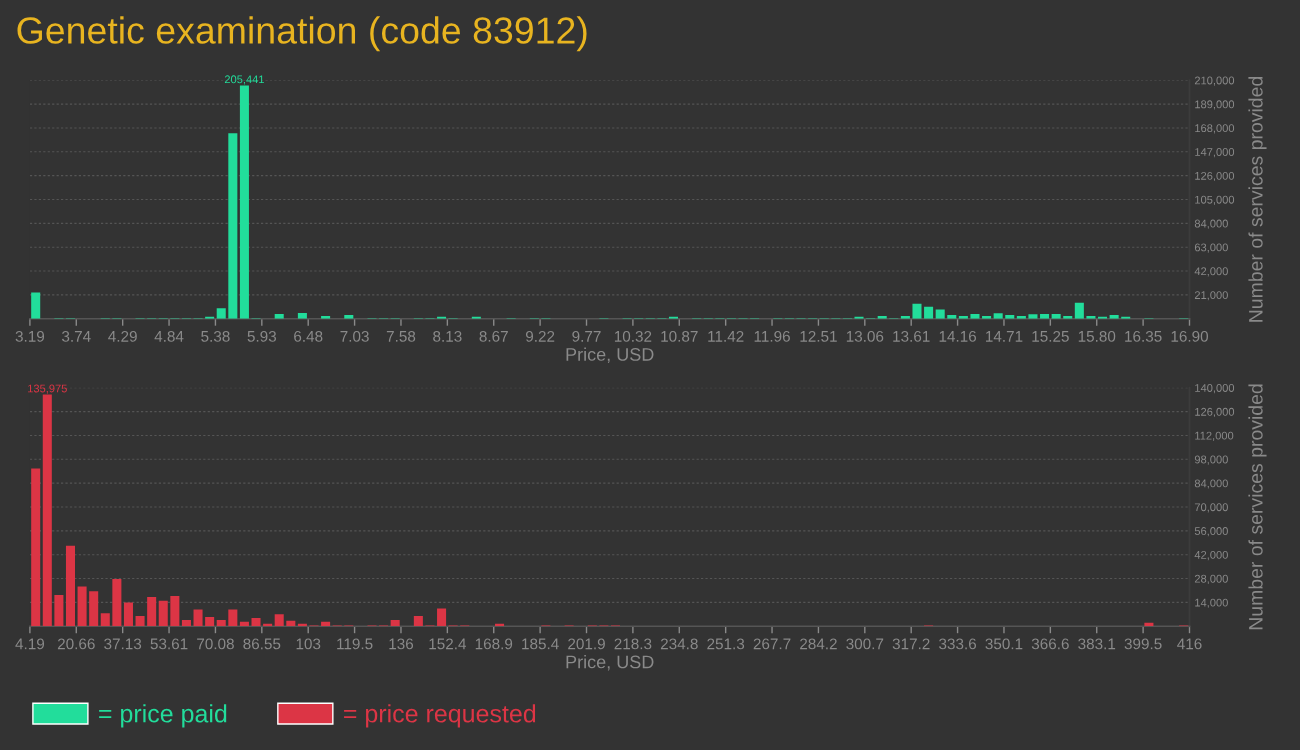  I want to click on x-tick-label: 366.6, so click(1050, 644).